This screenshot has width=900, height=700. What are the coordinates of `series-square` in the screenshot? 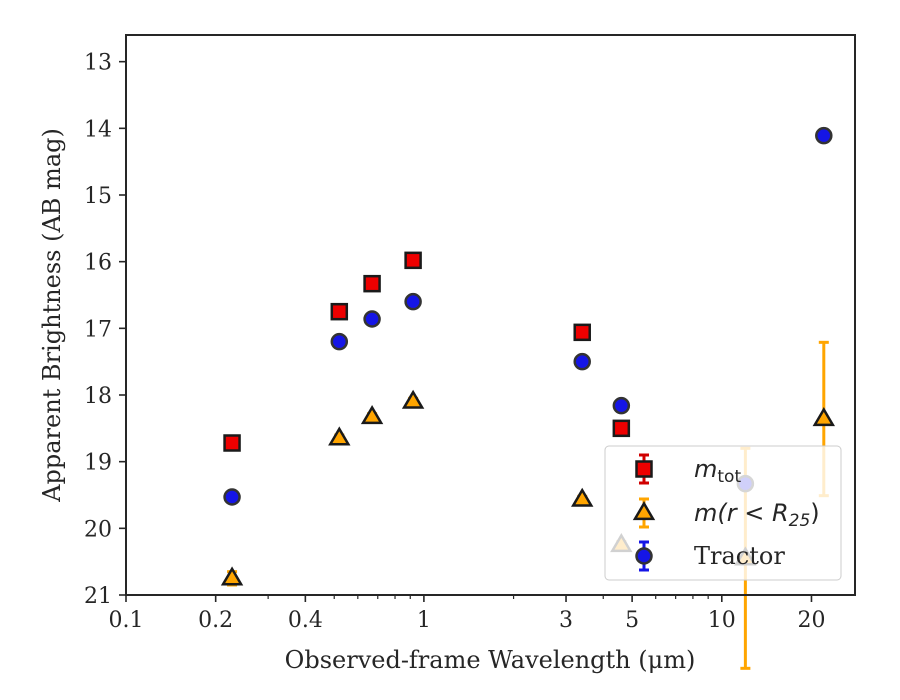 It's located at (427, 351).